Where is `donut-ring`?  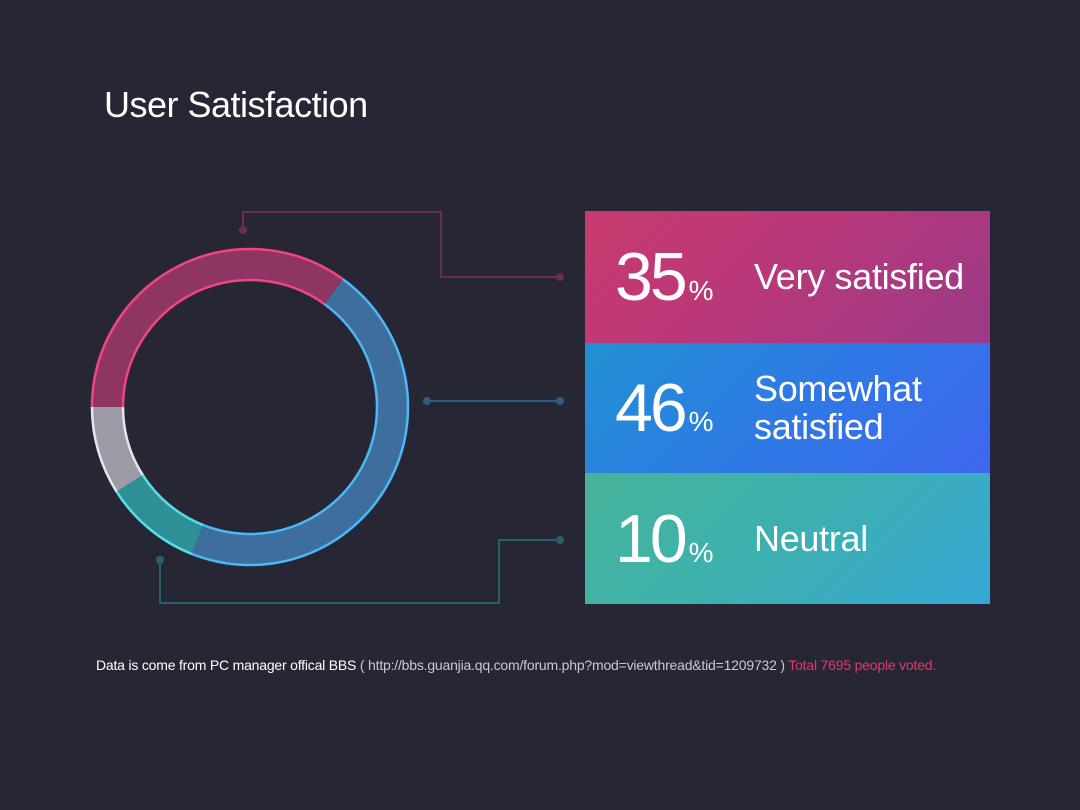
donut-ring is located at coordinates (250, 407).